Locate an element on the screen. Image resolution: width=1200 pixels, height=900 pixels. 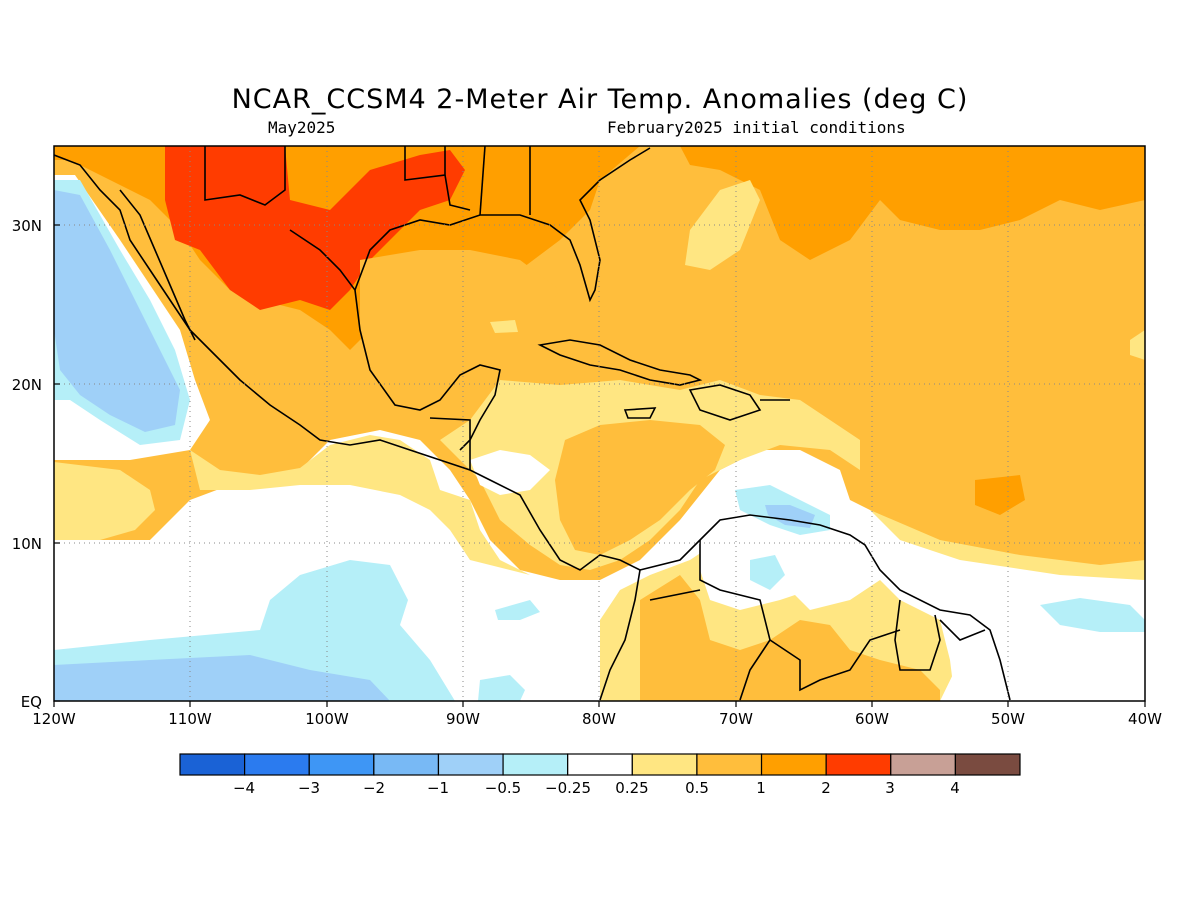
colorbar-label: 0.5 is located at coordinates (697, 788).